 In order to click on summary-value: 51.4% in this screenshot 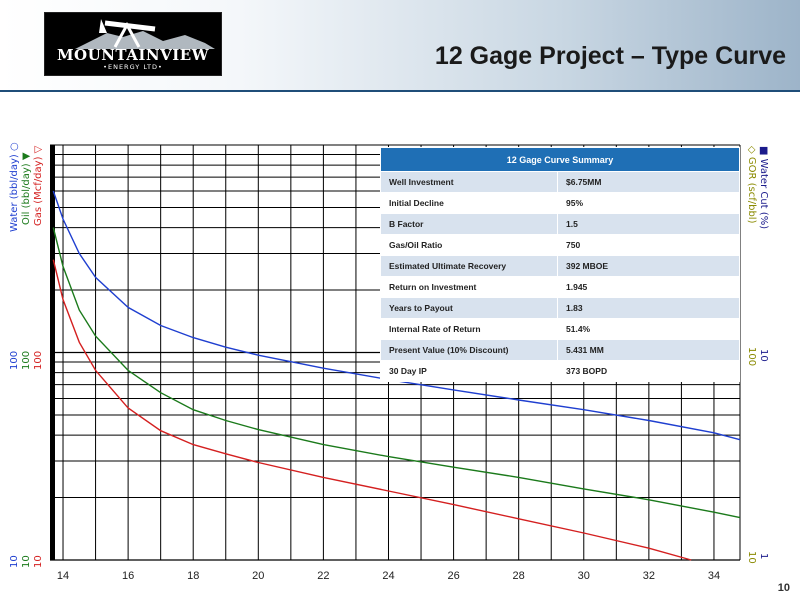, I will do `click(648, 329)`.